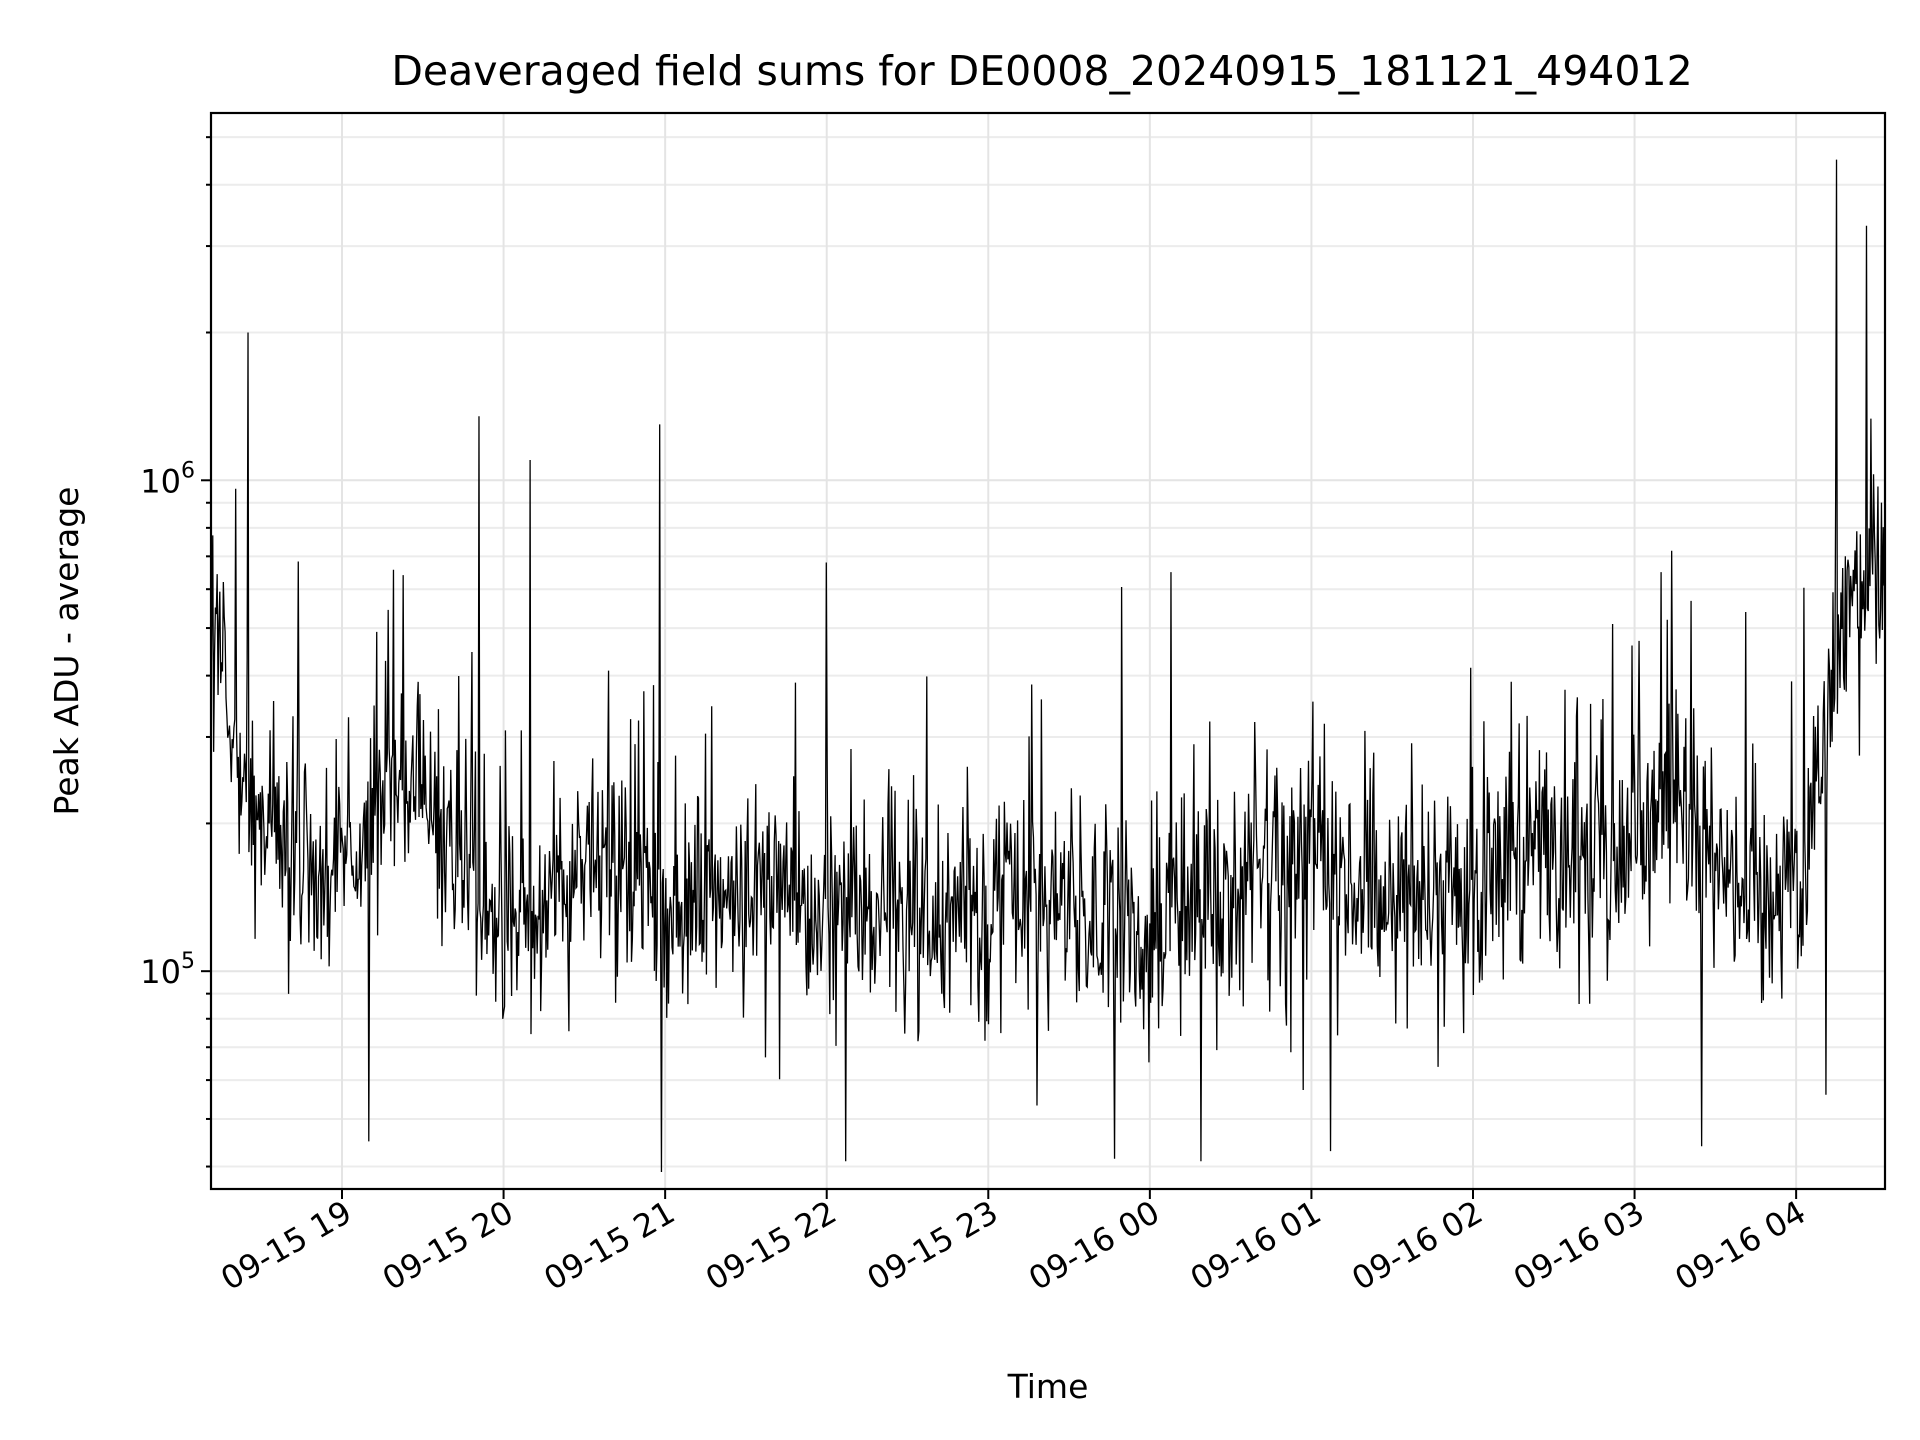 Image resolution: width=1920 pixels, height=1440 pixels. I want to click on y-tick-label: 10⁵, so click(167, 970).